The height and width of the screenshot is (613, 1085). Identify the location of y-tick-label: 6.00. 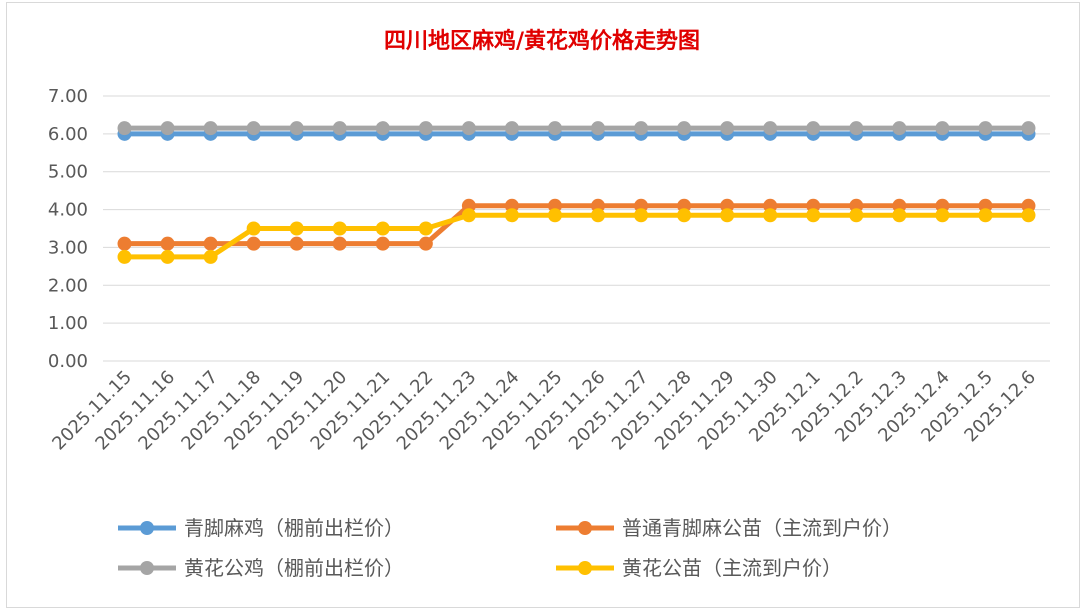
(68, 134).